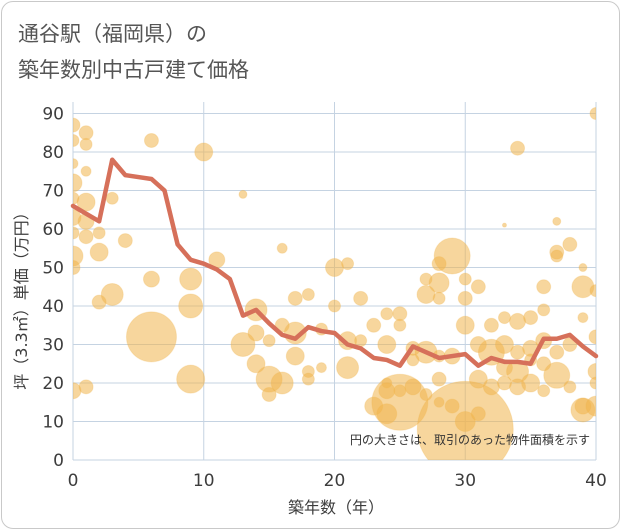 The width and height of the screenshot is (621, 530). Describe the element at coordinates (53, 307) in the screenshot. I see `y-tick-label: 40` at that location.